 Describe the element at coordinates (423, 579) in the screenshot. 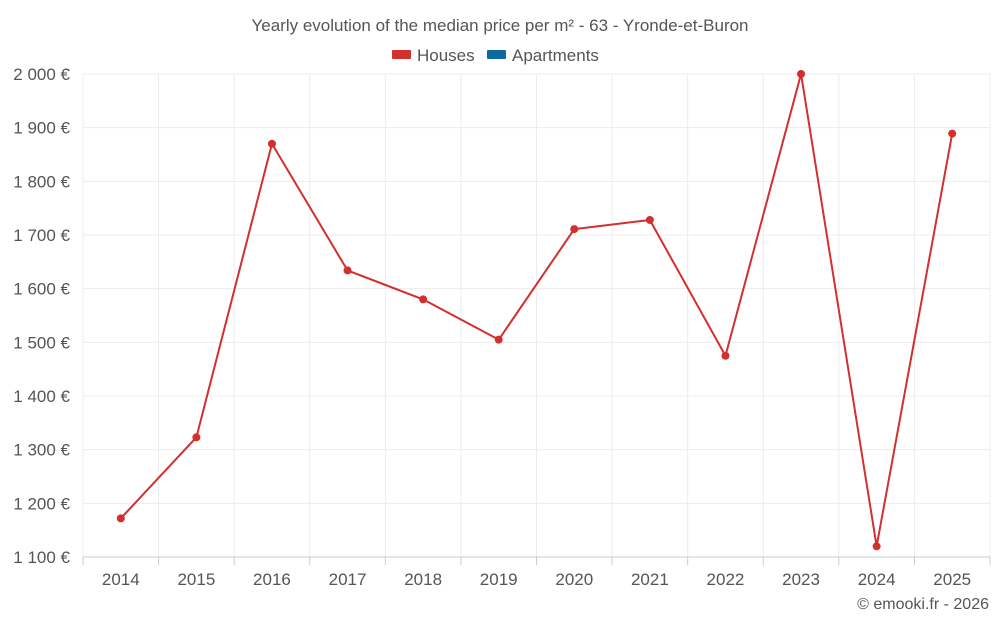

I see `x-tick-label: 2018` at that location.